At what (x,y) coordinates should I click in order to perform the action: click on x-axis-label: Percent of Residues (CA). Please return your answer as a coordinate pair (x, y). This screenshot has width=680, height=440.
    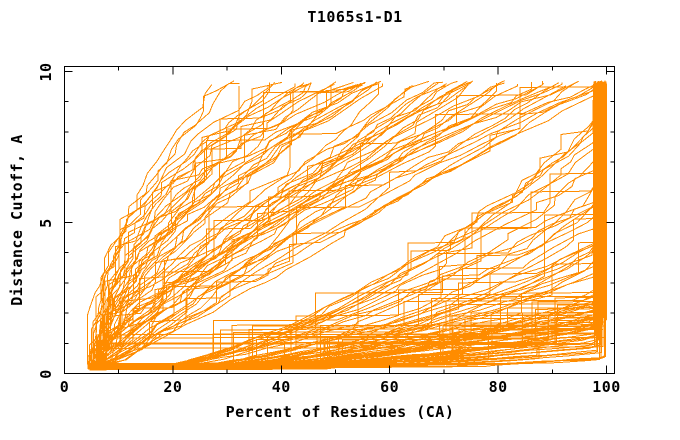
    Looking at the image, I should click on (340, 412).